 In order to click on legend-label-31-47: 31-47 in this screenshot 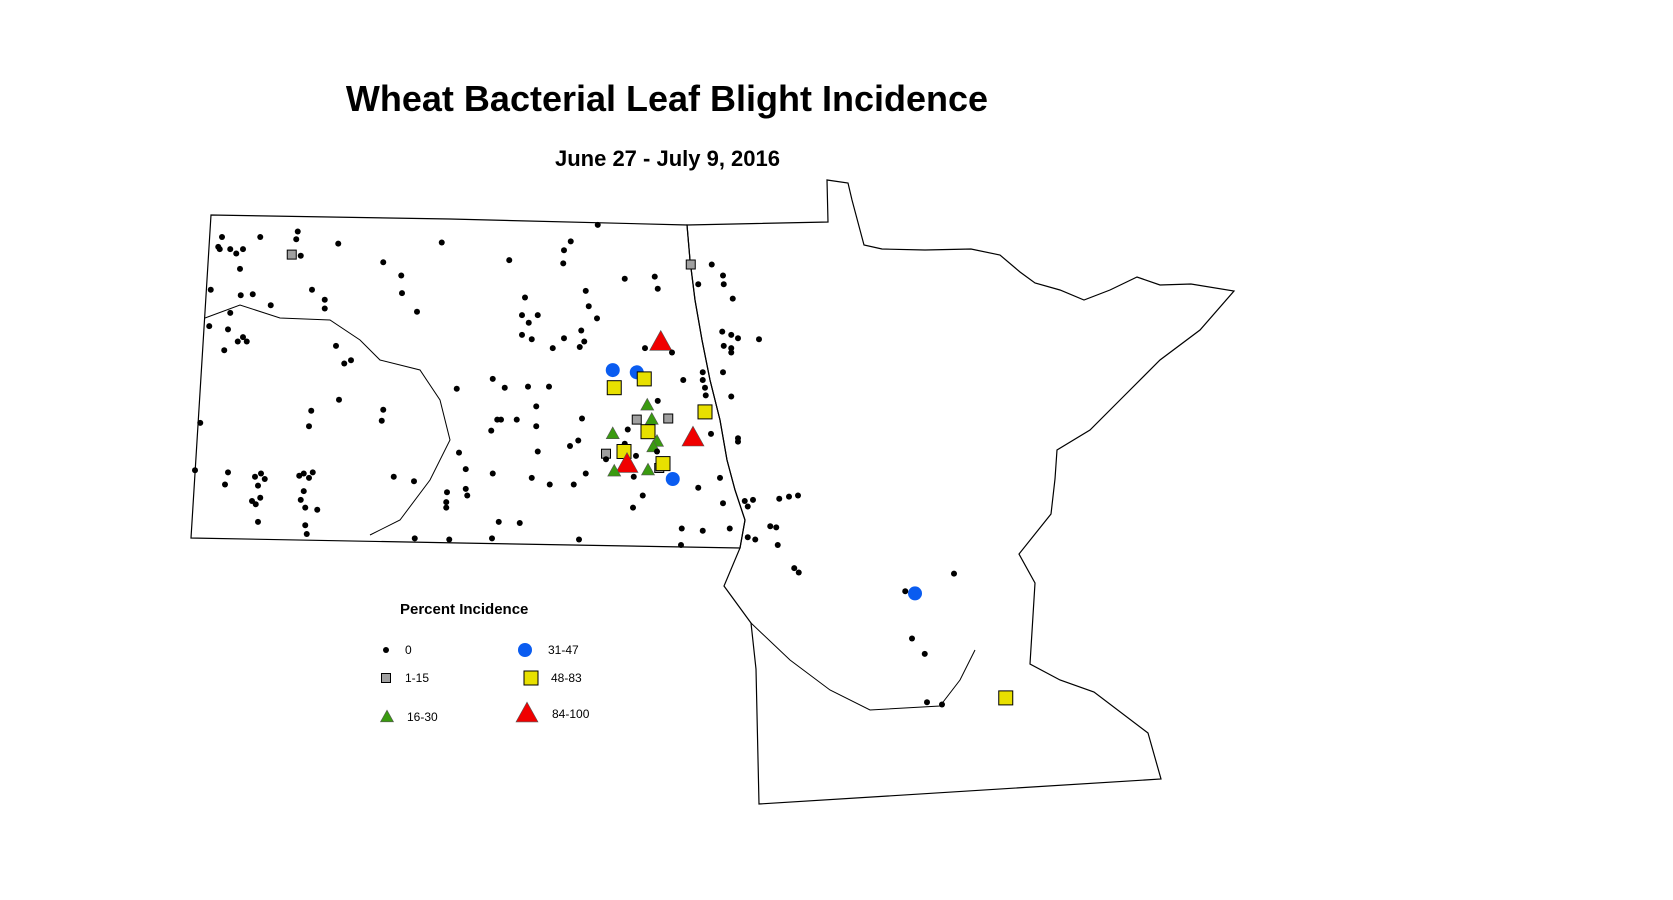, I will do `click(563, 650)`.